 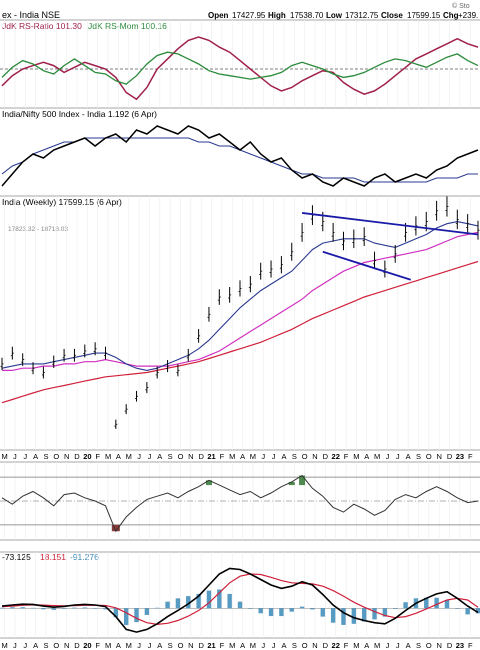 I want to click on source-credit: © Sto, so click(x=461, y=6).